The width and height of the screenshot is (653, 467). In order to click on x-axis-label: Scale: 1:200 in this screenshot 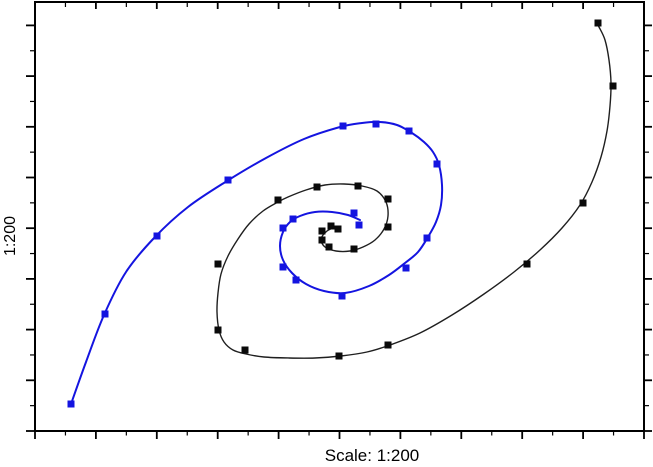, I will do `click(372, 455)`.